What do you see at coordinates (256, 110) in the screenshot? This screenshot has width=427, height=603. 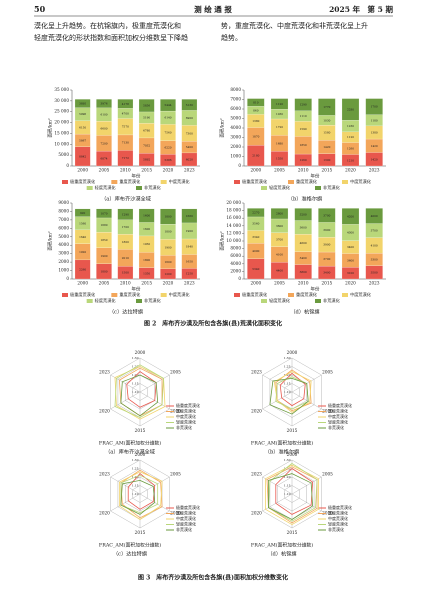 I see `value-label: 860` at bounding box center [256, 110].